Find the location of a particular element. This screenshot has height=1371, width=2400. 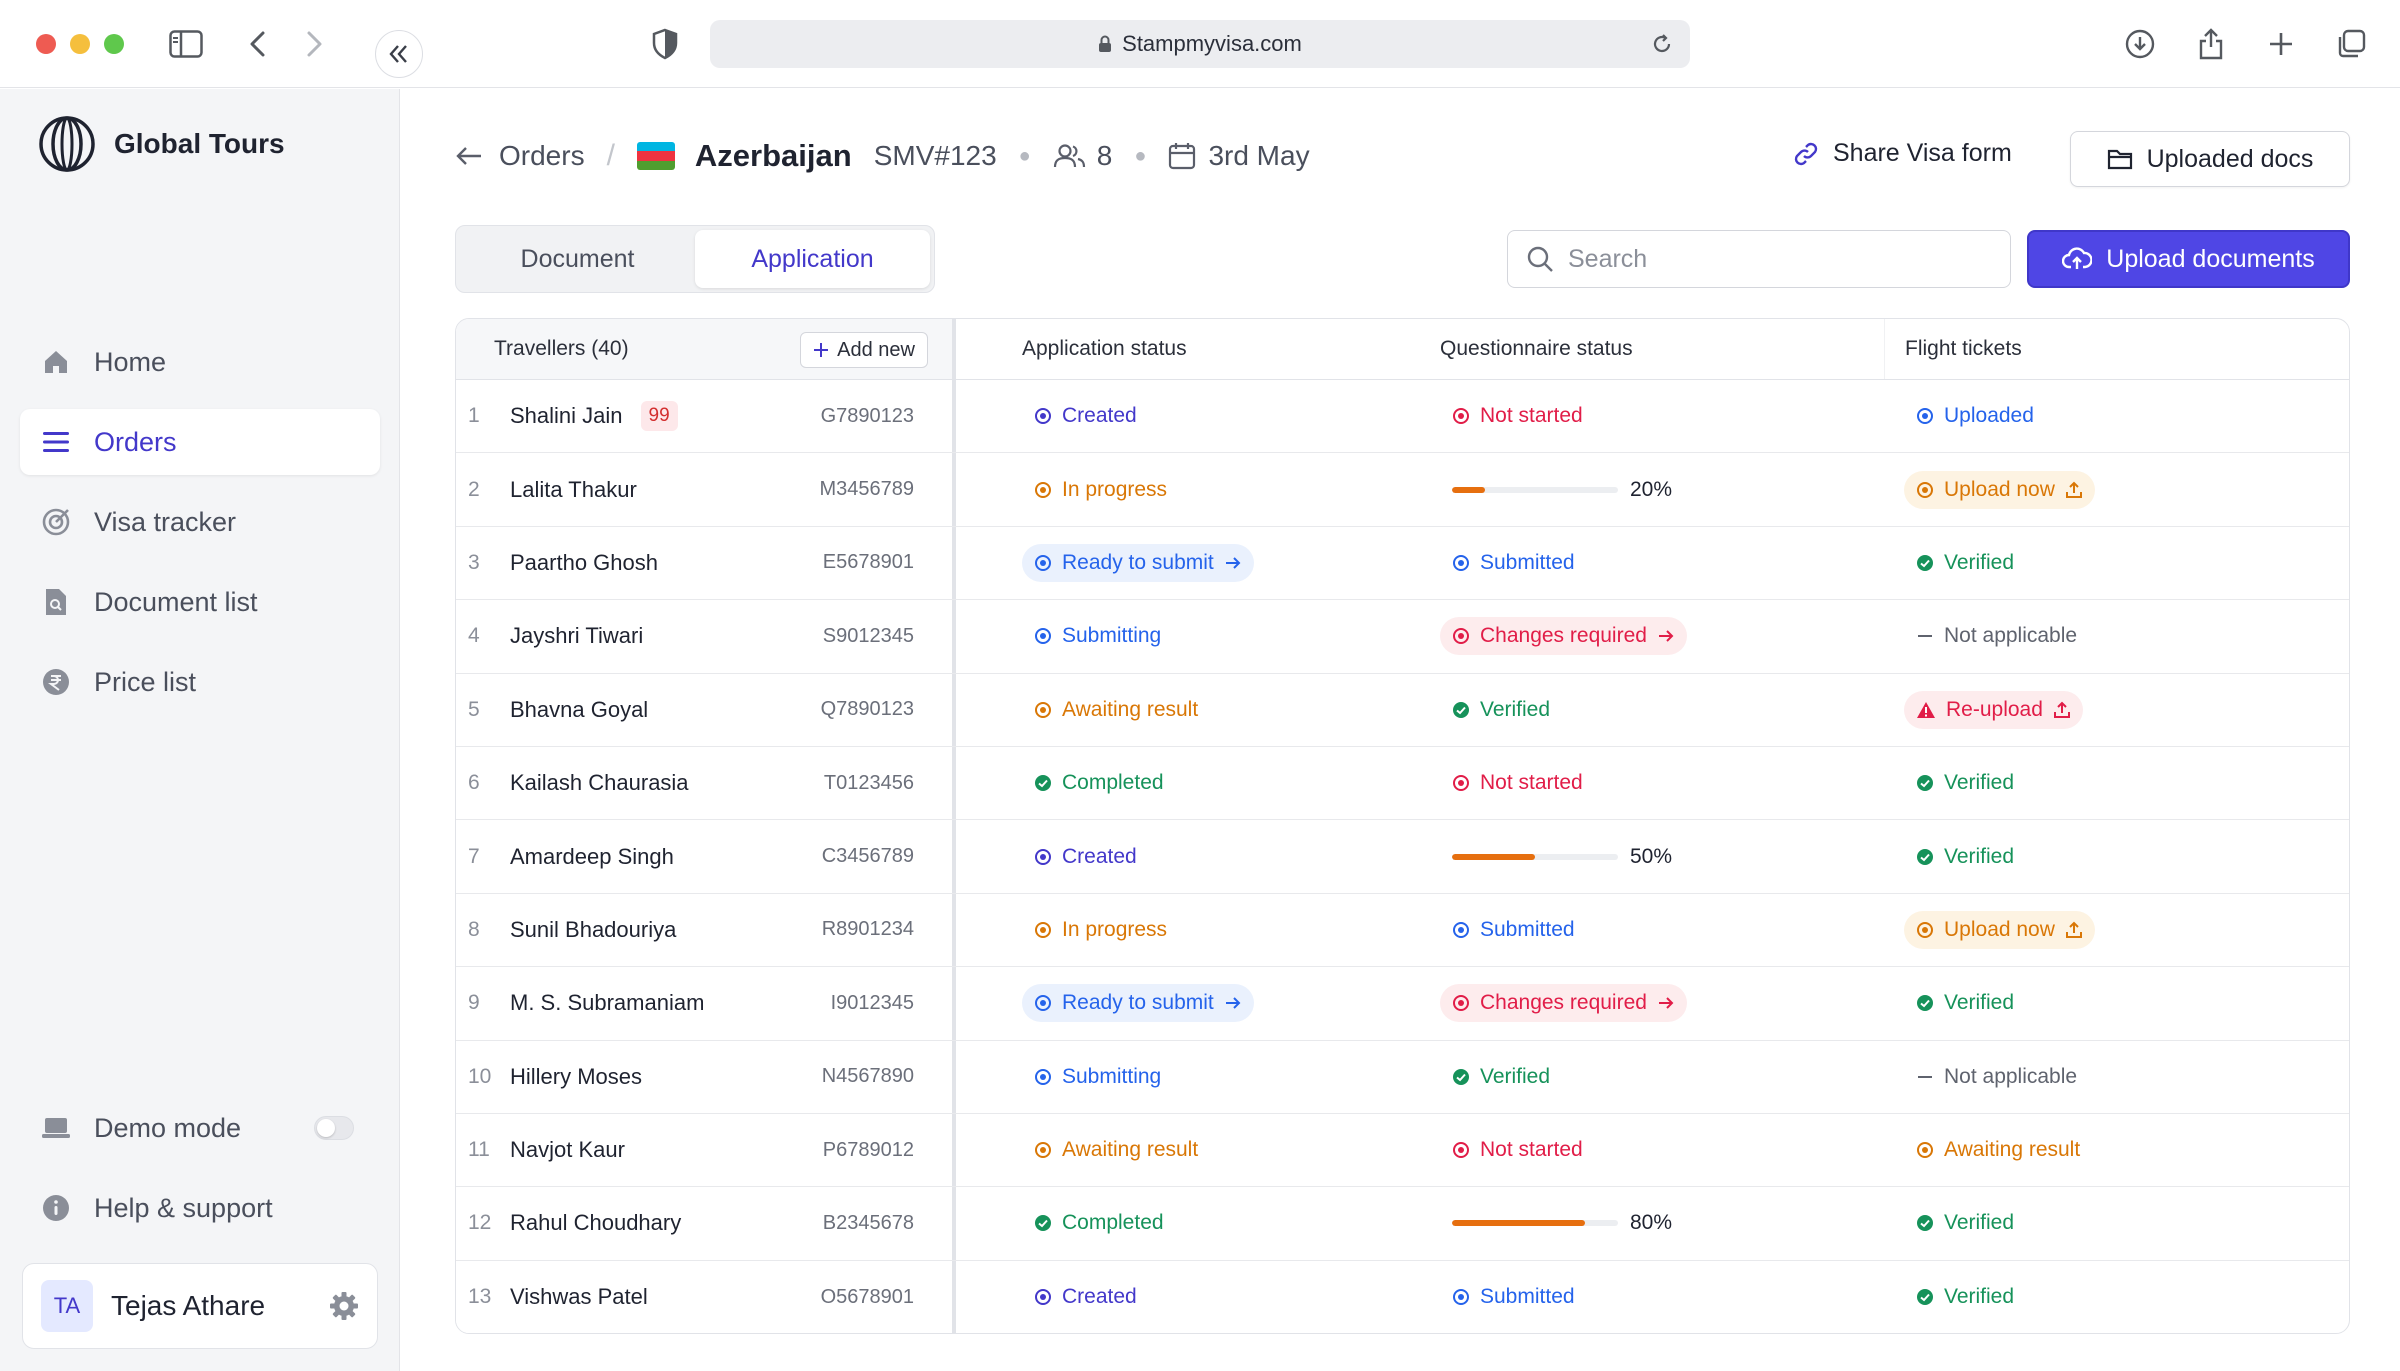

tab-document: Document is located at coordinates (577, 258).